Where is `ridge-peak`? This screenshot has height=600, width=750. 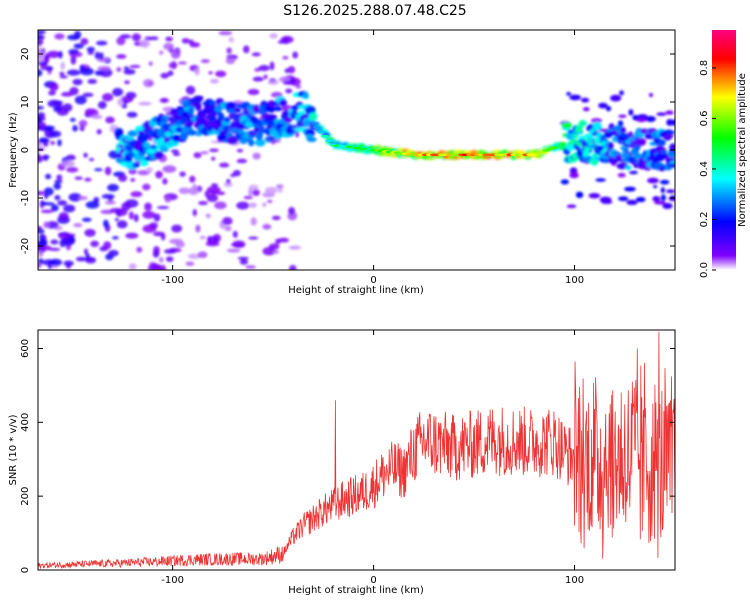
ridge-peak is located at coordinates (317, 127).